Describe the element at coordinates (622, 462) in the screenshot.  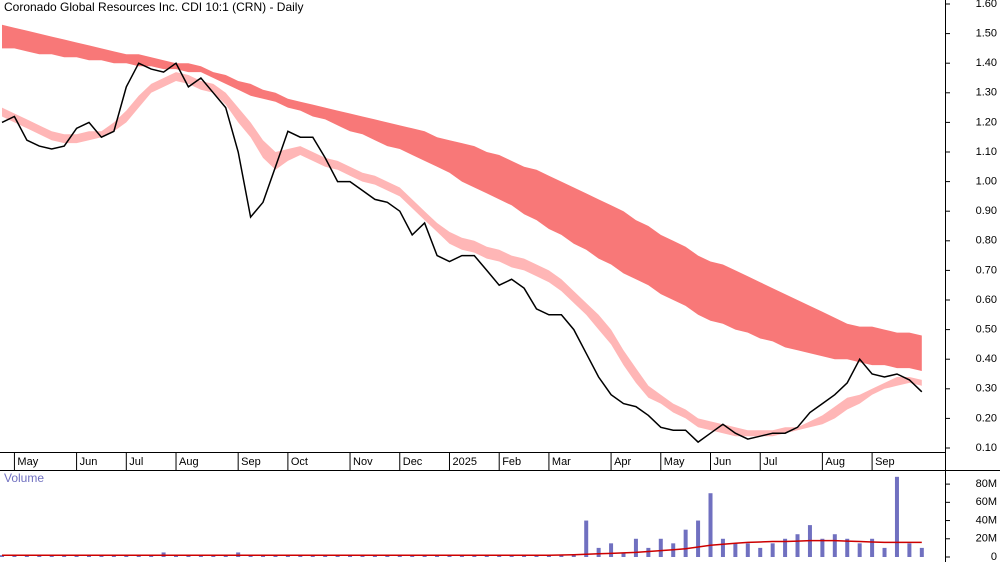
I see `x-tick-label: Apr` at that location.